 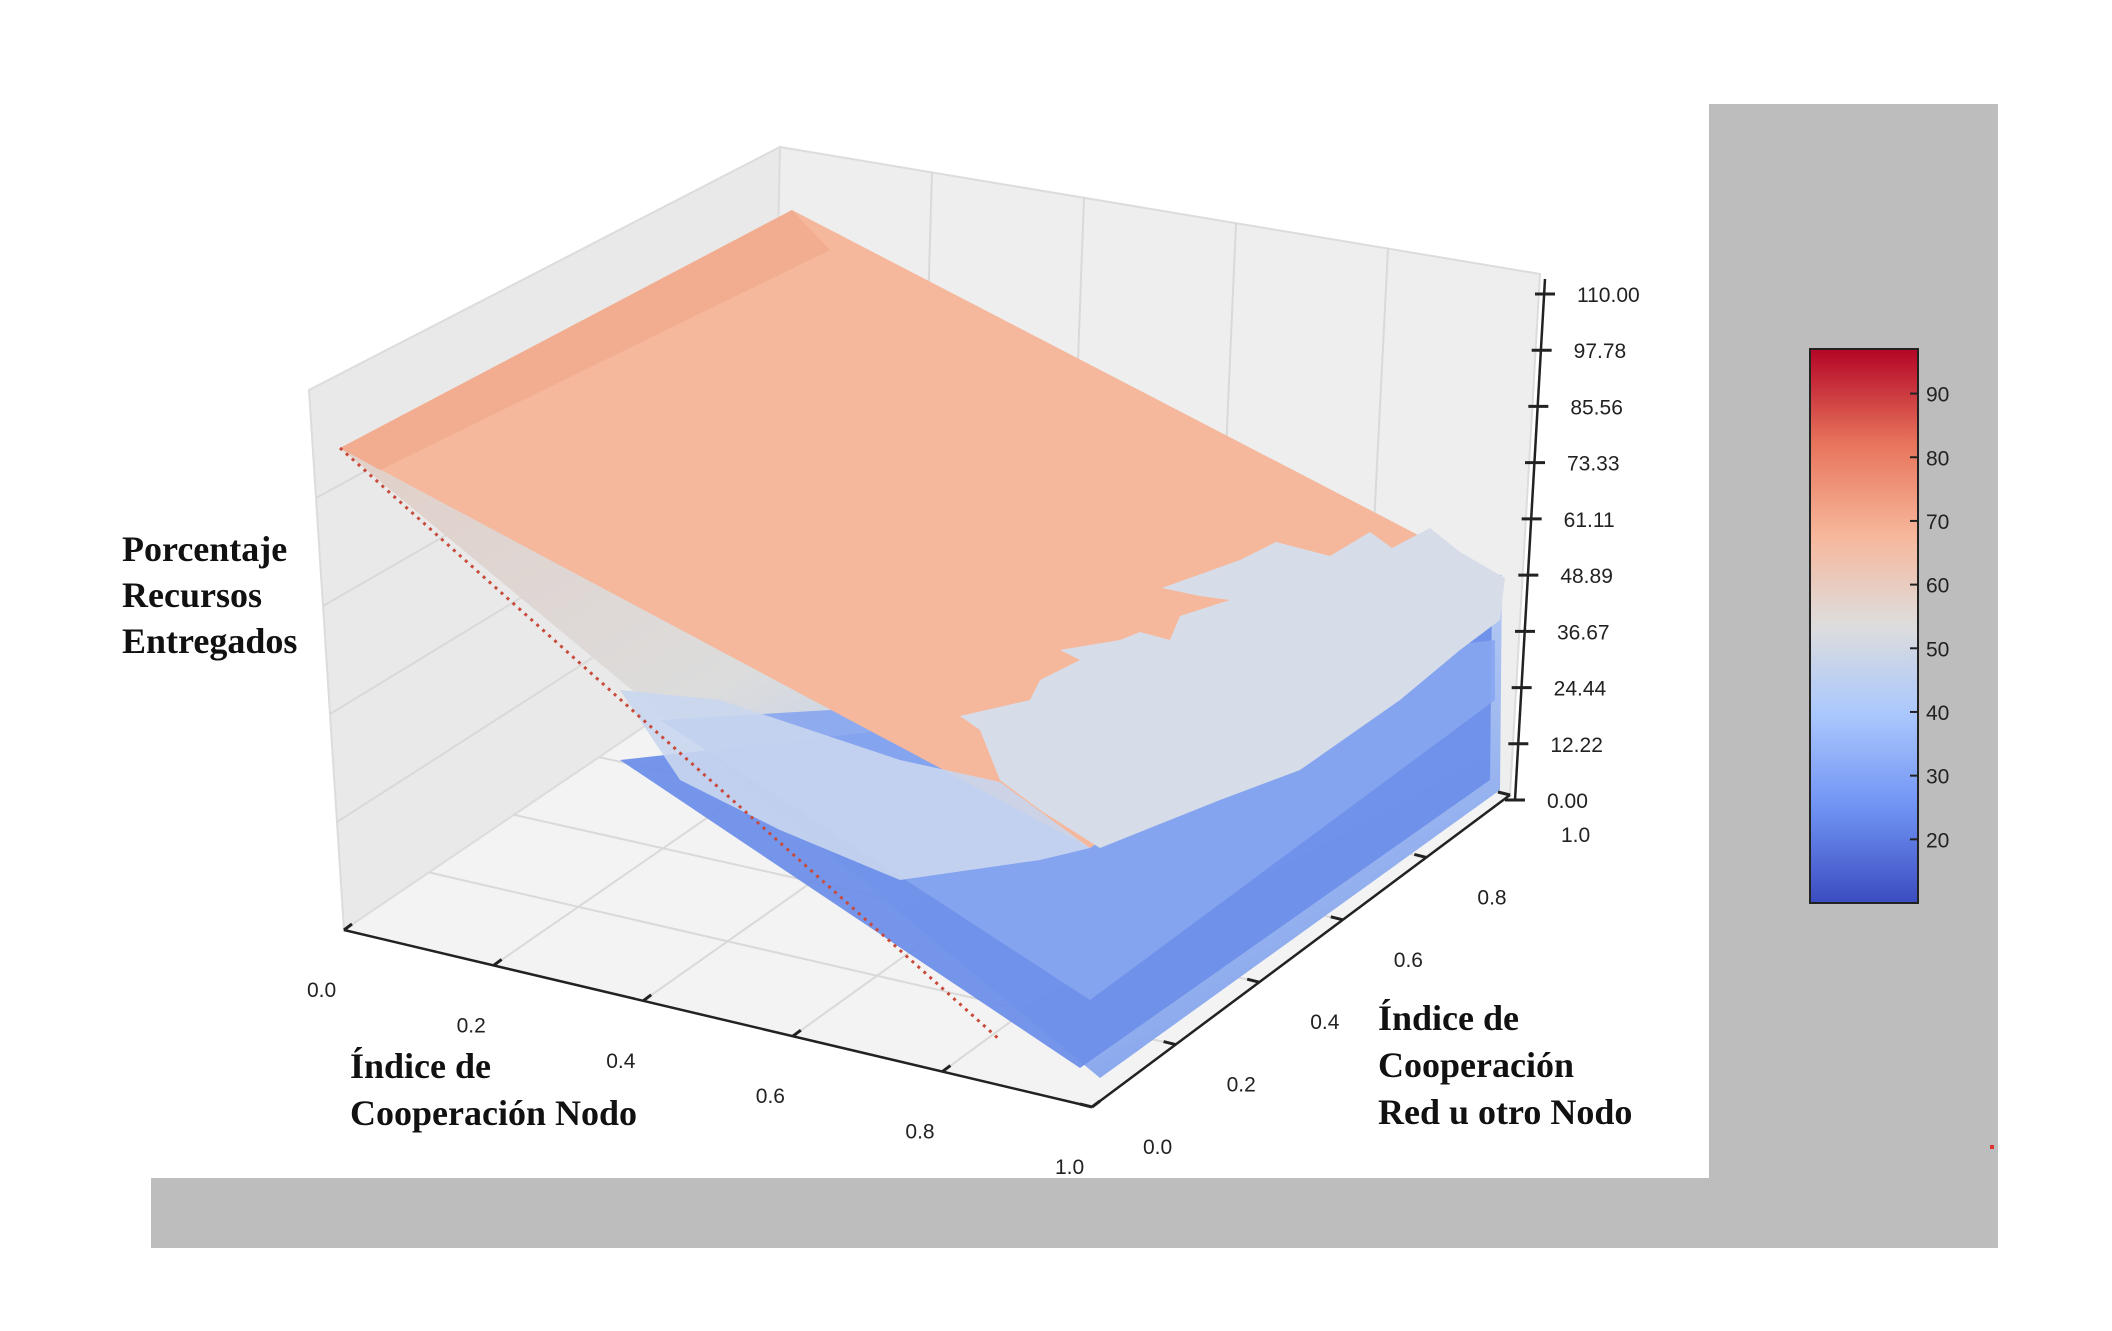 What do you see at coordinates (1937, 713) in the screenshot?
I see `colorbar-tick-label: 40` at bounding box center [1937, 713].